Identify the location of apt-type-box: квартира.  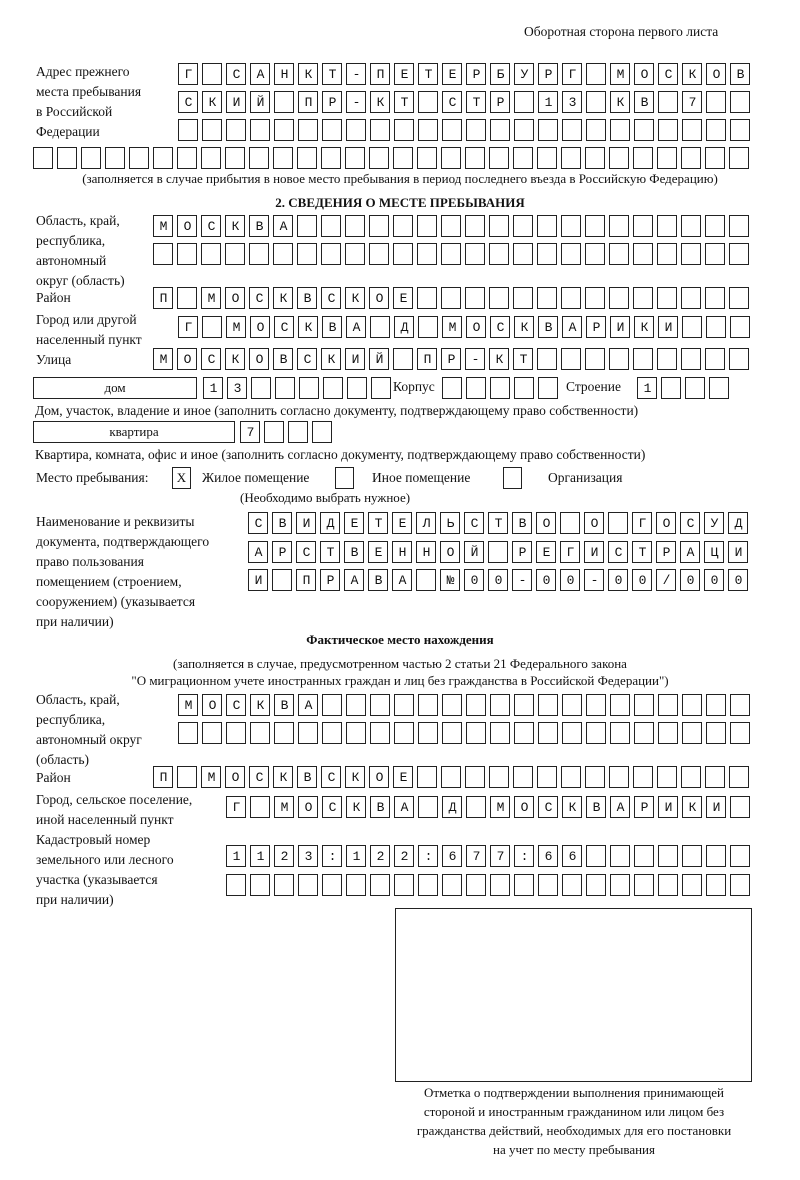
(134, 432).